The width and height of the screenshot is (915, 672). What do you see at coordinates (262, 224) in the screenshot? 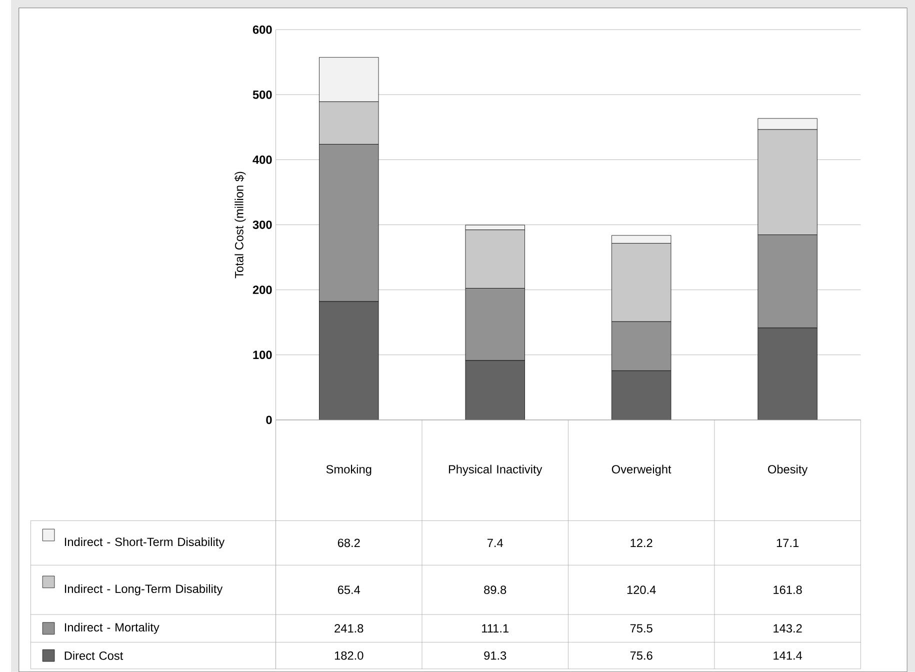
I see `y-tick-label: 300` at bounding box center [262, 224].